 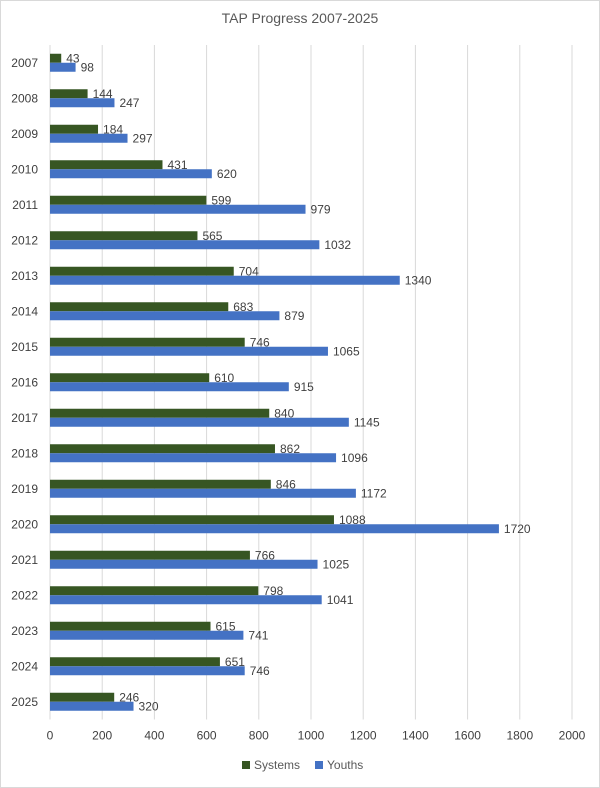 What do you see at coordinates (311, 736) in the screenshot?
I see `x-tick-label: 1000` at bounding box center [311, 736].